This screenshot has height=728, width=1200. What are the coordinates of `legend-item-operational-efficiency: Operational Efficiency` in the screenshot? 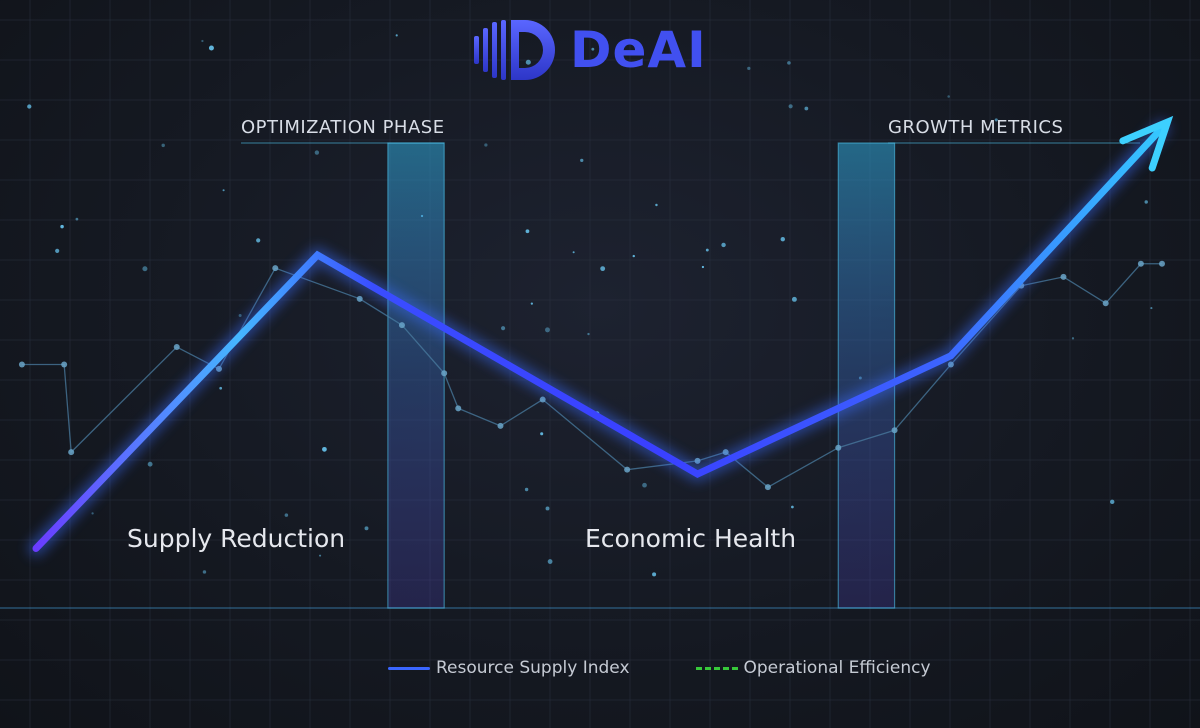 It's located at (813, 668).